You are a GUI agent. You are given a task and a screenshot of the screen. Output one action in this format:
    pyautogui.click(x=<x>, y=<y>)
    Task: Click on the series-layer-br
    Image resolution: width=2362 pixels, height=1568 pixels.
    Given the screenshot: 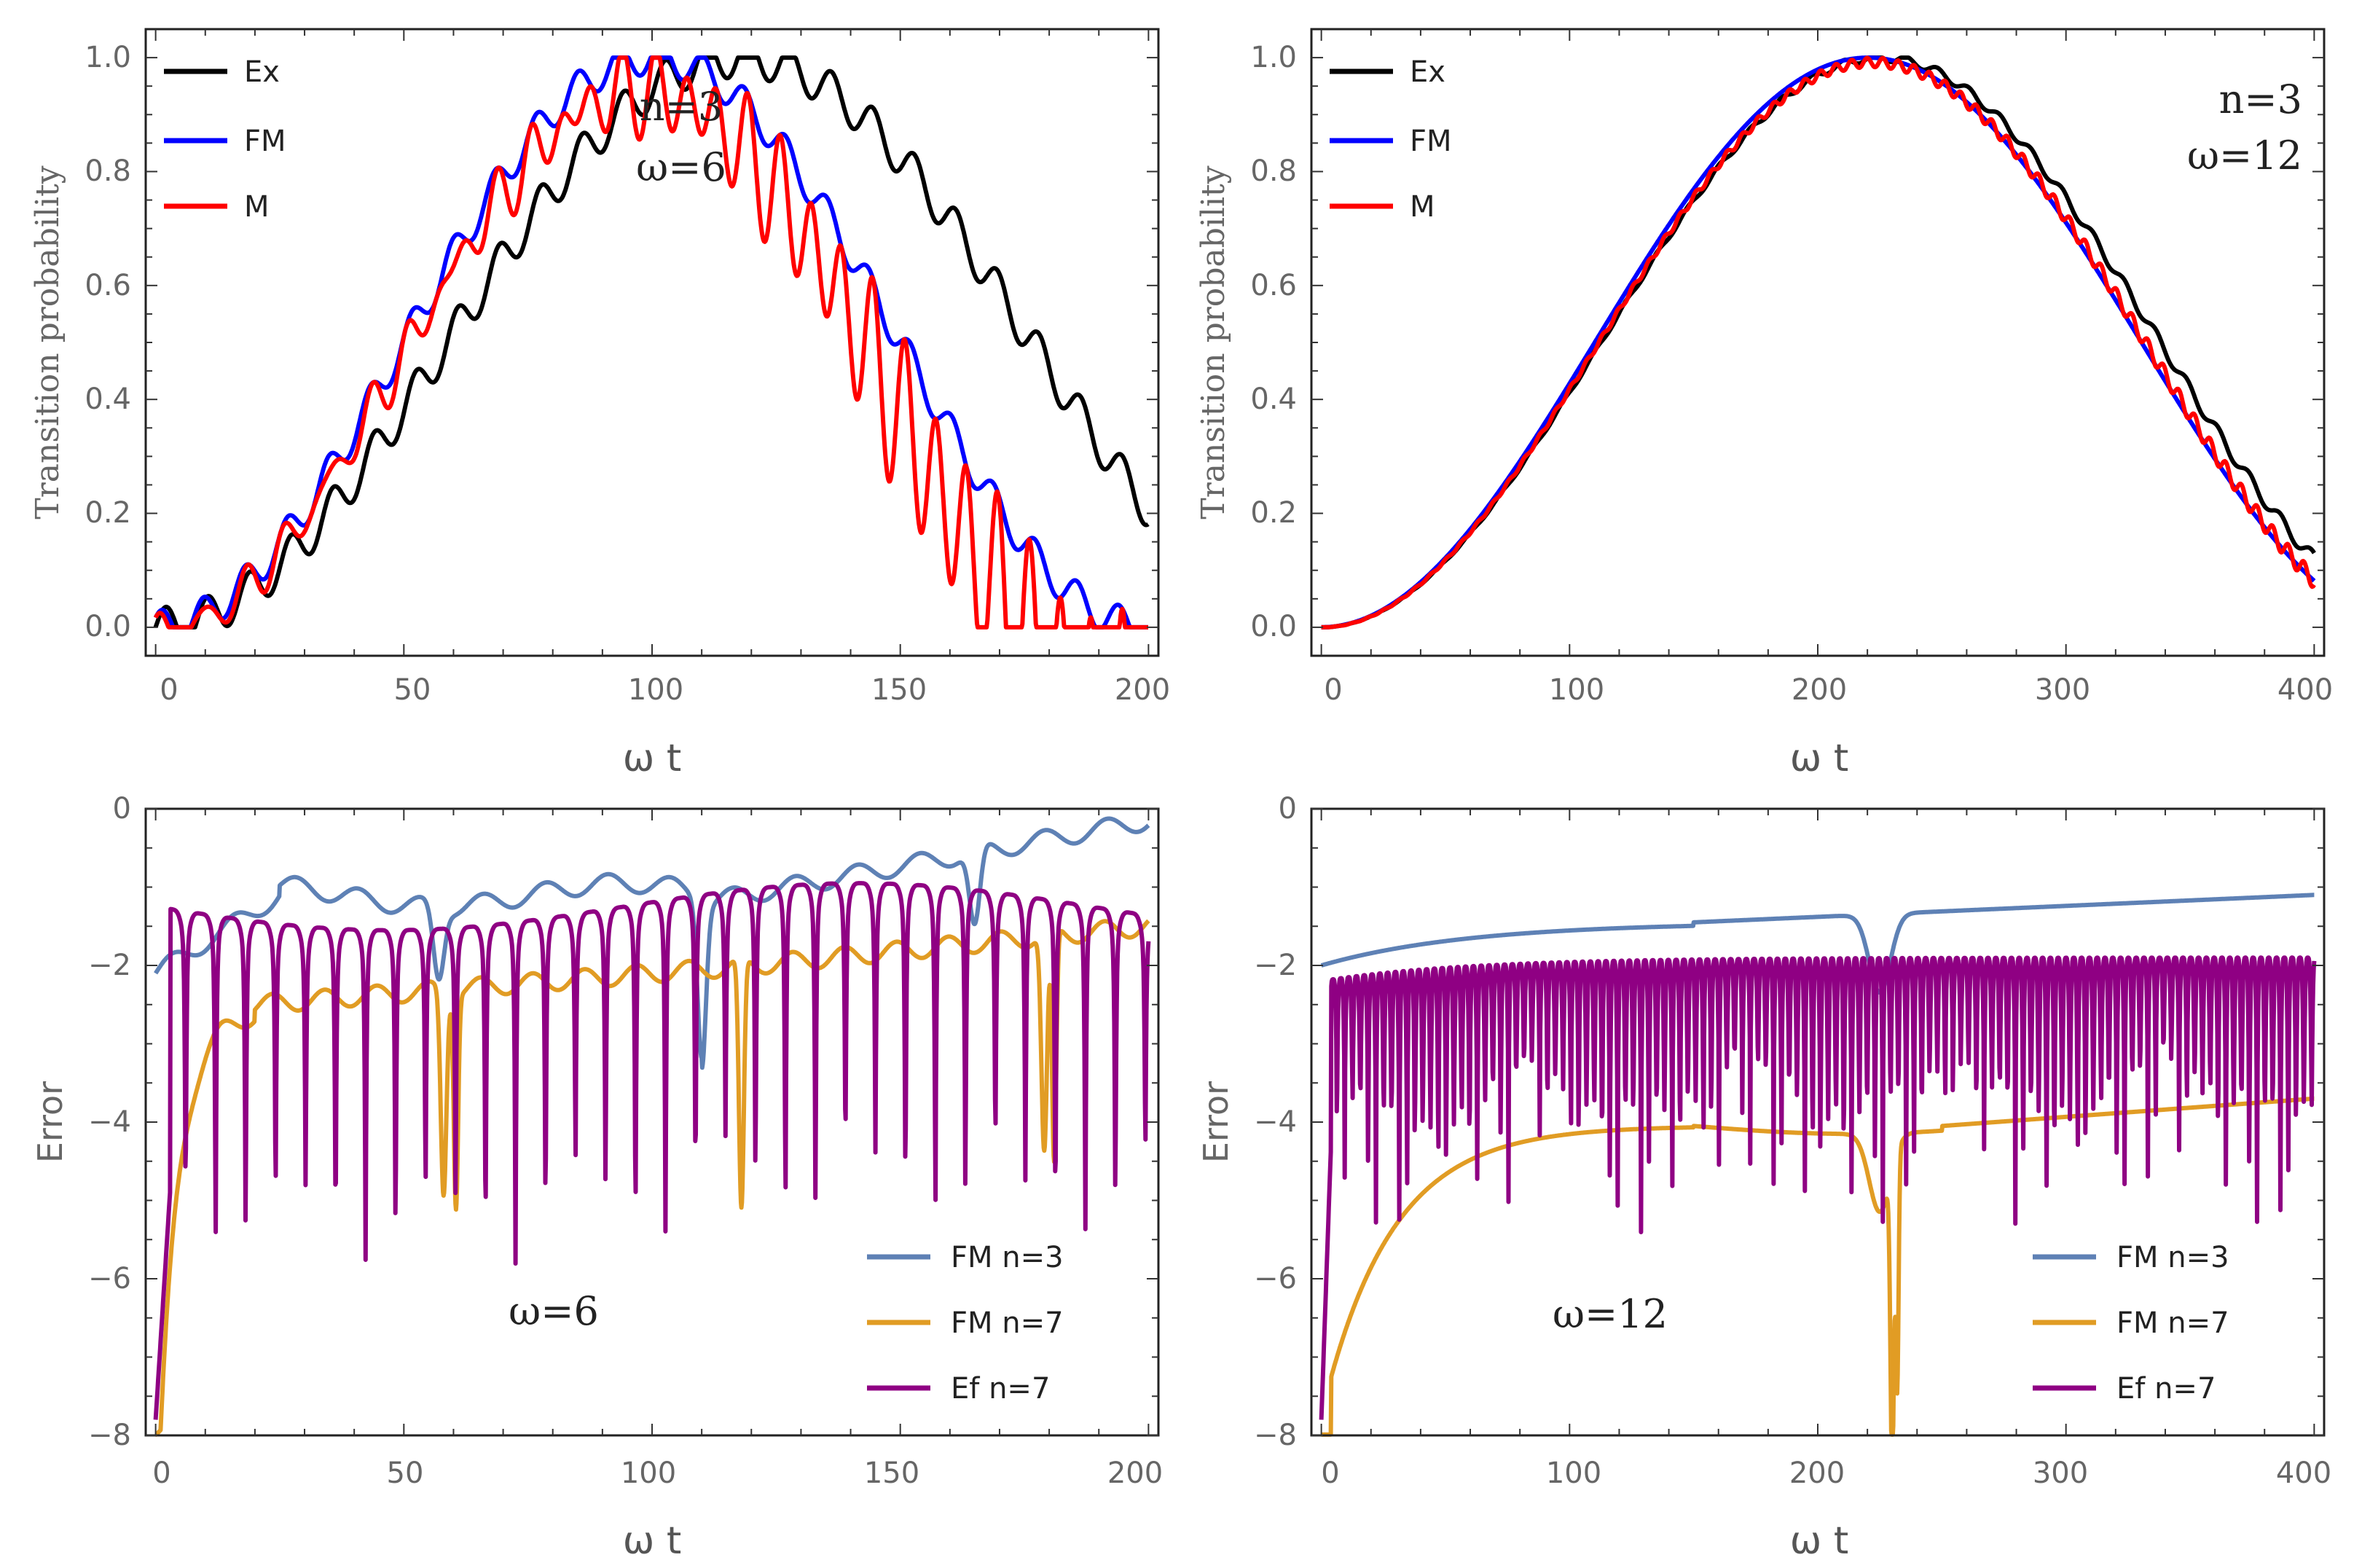 What is the action you would take?
    pyautogui.click(x=1818, y=1165)
    